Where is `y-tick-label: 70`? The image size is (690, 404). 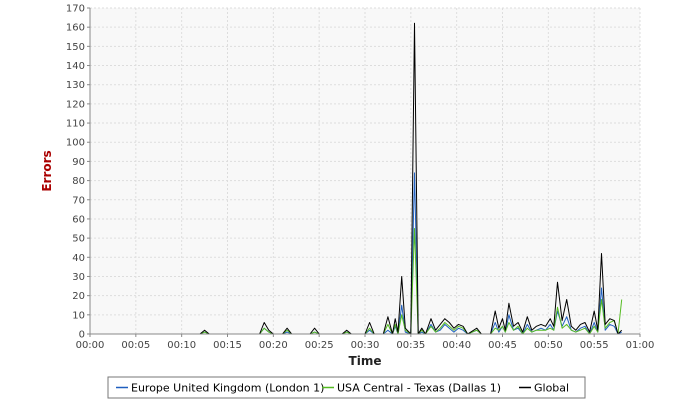
y-tick-label: 70 is located at coordinates (78, 200).